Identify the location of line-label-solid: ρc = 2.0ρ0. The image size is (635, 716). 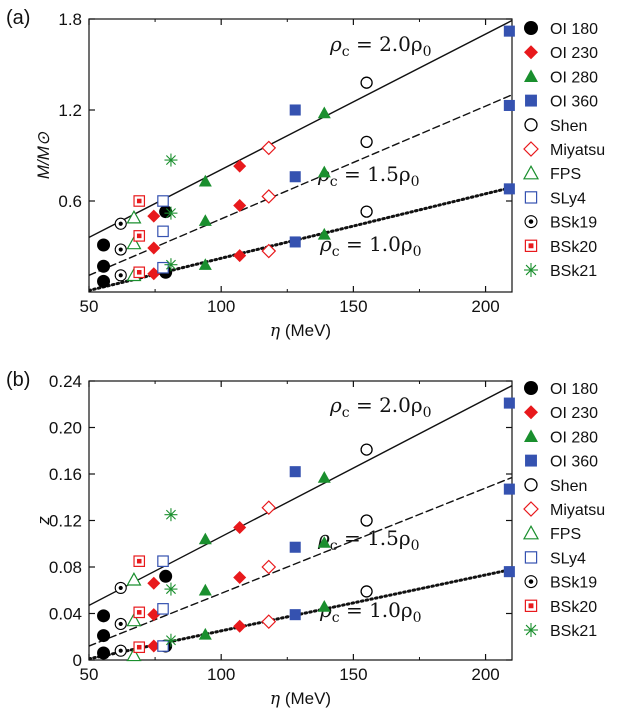
(380, 46).